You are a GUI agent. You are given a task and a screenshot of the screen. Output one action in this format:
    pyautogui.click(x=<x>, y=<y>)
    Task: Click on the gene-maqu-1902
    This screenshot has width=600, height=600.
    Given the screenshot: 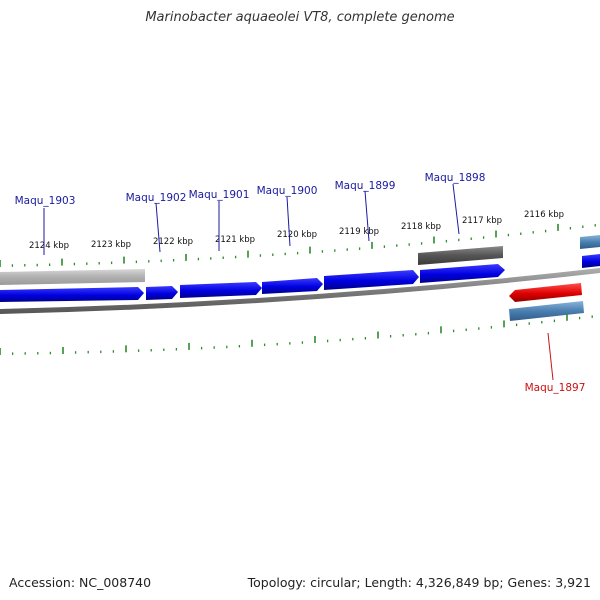 What is the action you would take?
    pyautogui.click(x=162, y=293)
    